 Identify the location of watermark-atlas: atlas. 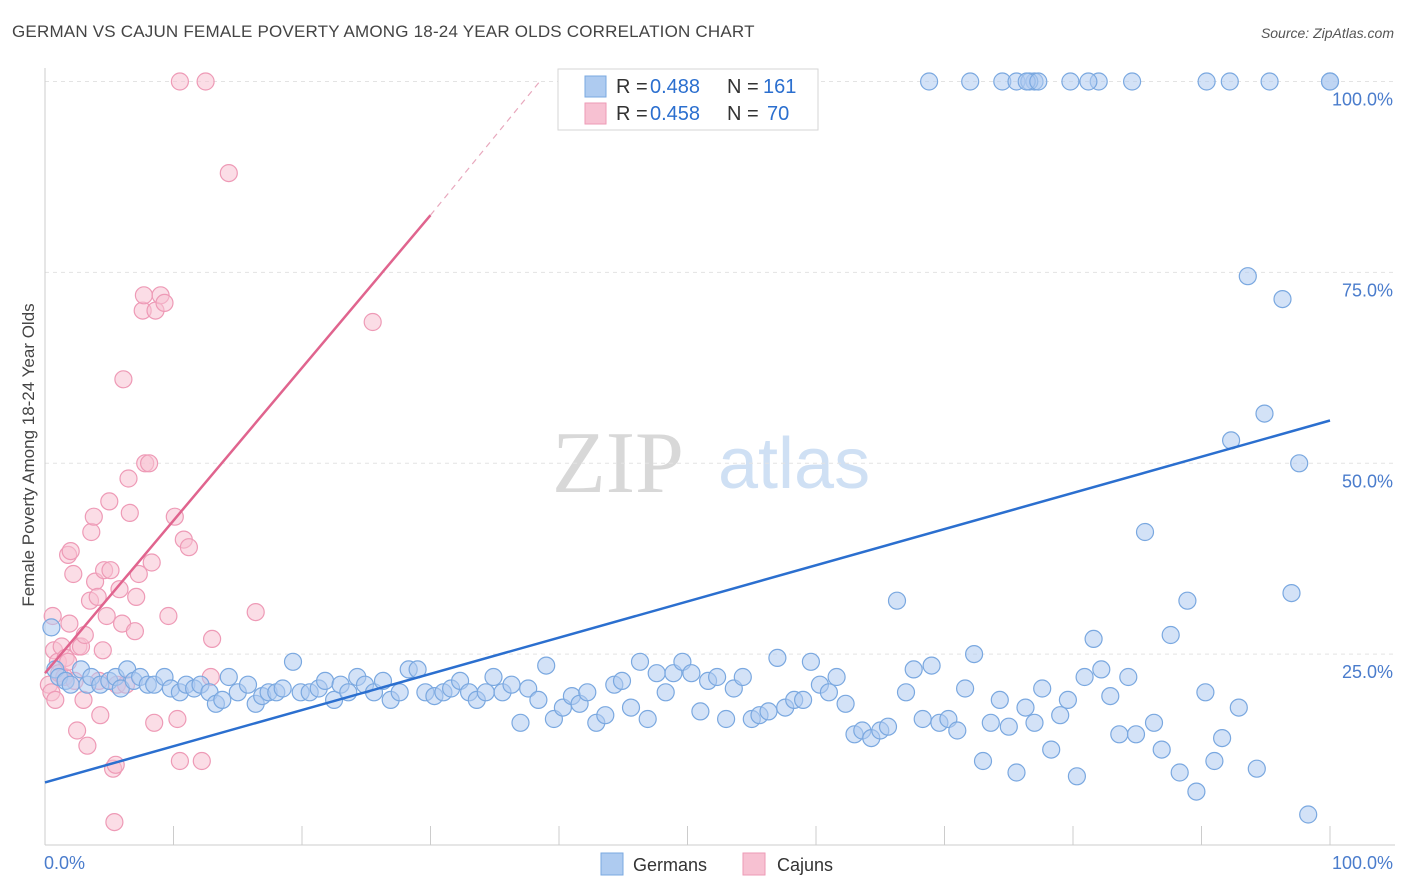
(794, 464).